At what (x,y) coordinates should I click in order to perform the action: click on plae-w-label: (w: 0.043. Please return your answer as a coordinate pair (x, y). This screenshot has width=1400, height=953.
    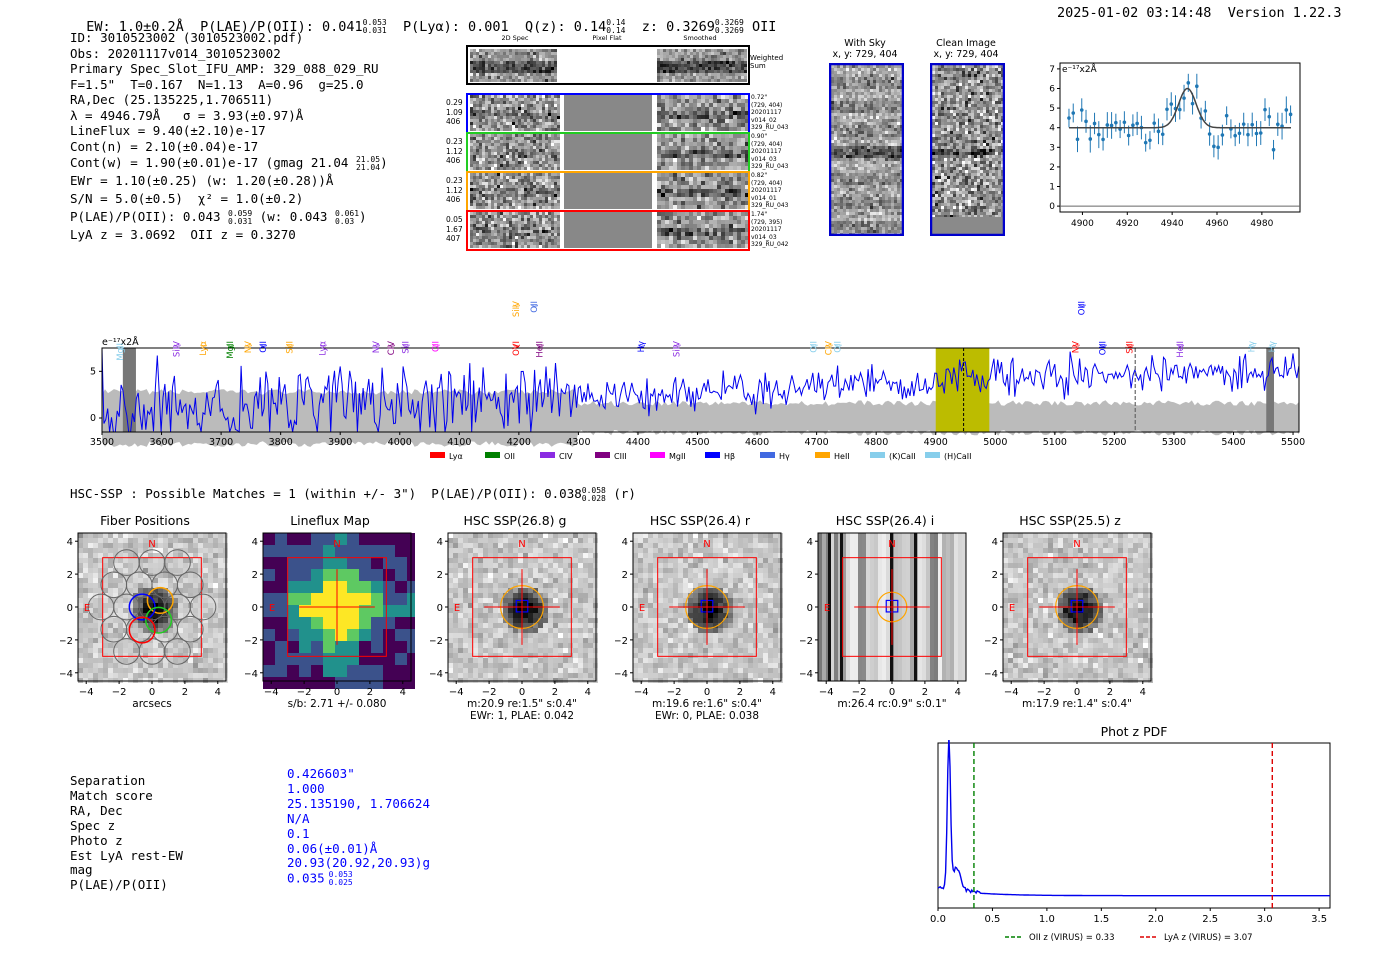
    Looking at the image, I should click on (293, 216).